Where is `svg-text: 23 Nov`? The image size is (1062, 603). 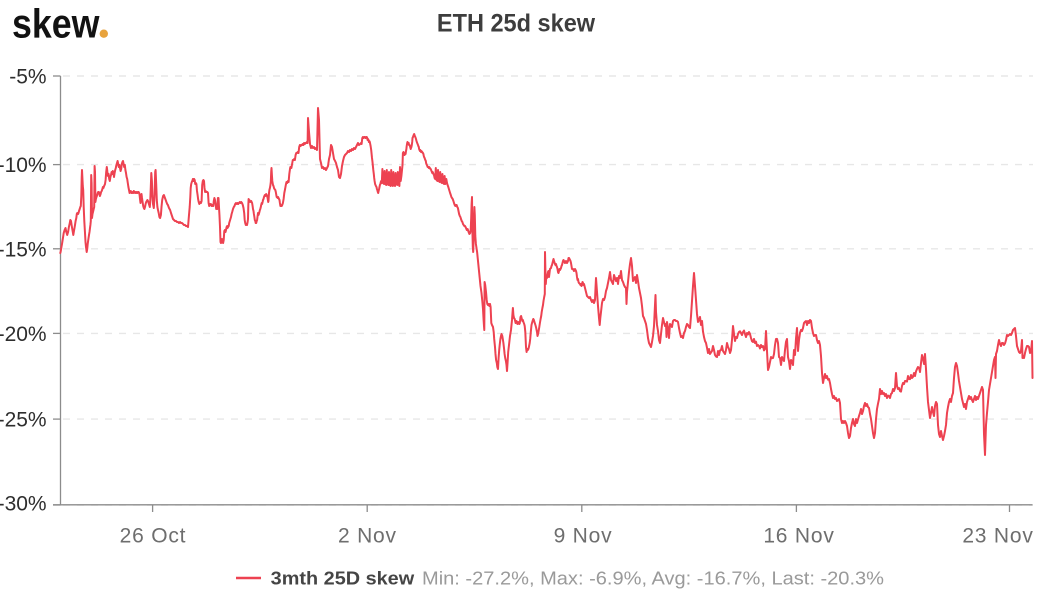 svg-text: 23 Nov is located at coordinates (997, 536).